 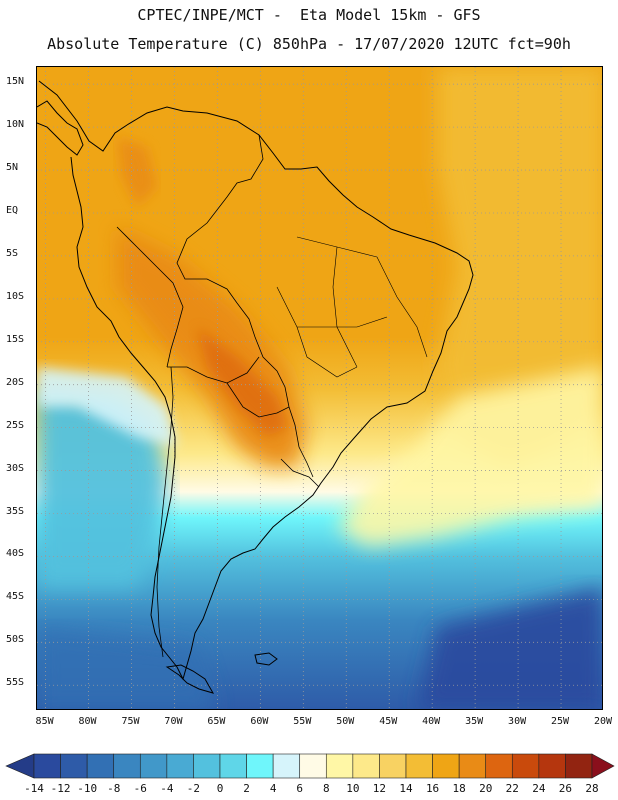 I want to click on longitude-tick-label: 40W, so click(x=431, y=721).